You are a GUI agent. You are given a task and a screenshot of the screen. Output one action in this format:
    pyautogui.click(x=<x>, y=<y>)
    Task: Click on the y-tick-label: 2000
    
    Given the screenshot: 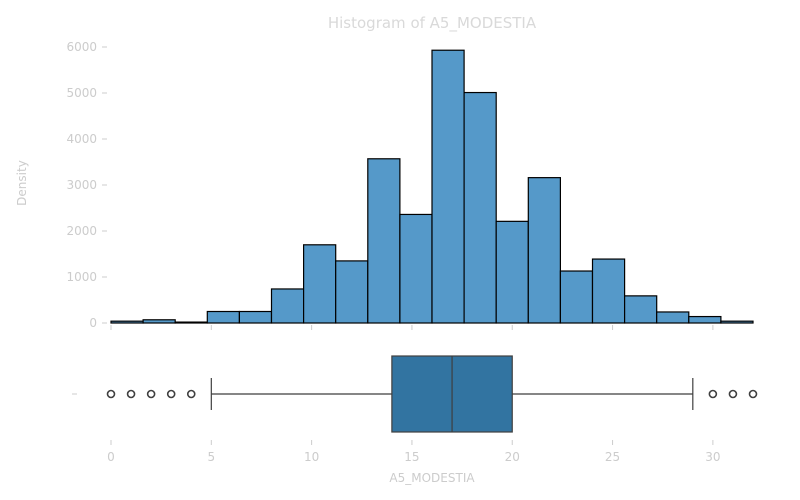 What is the action you would take?
    pyautogui.click(x=81, y=231)
    